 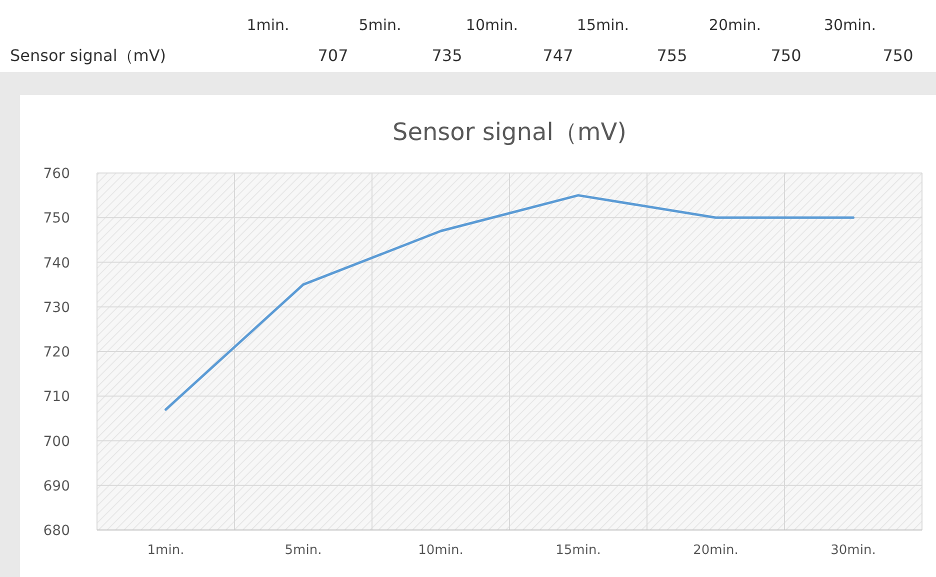 What do you see at coordinates (853, 550) in the screenshot?
I see `x-tick-label: 30min.` at bounding box center [853, 550].